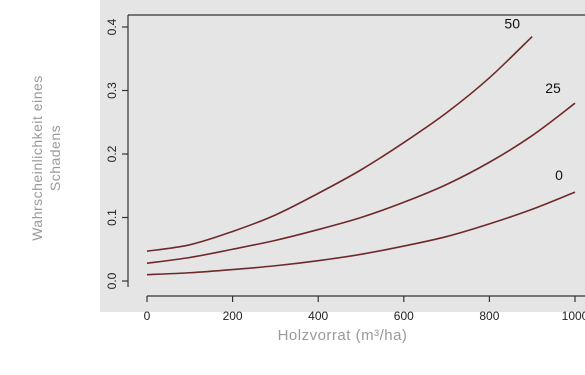  What do you see at coordinates (559, 175) in the screenshot?
I see `series-label-0: 0` at bounding box center [559, 175].